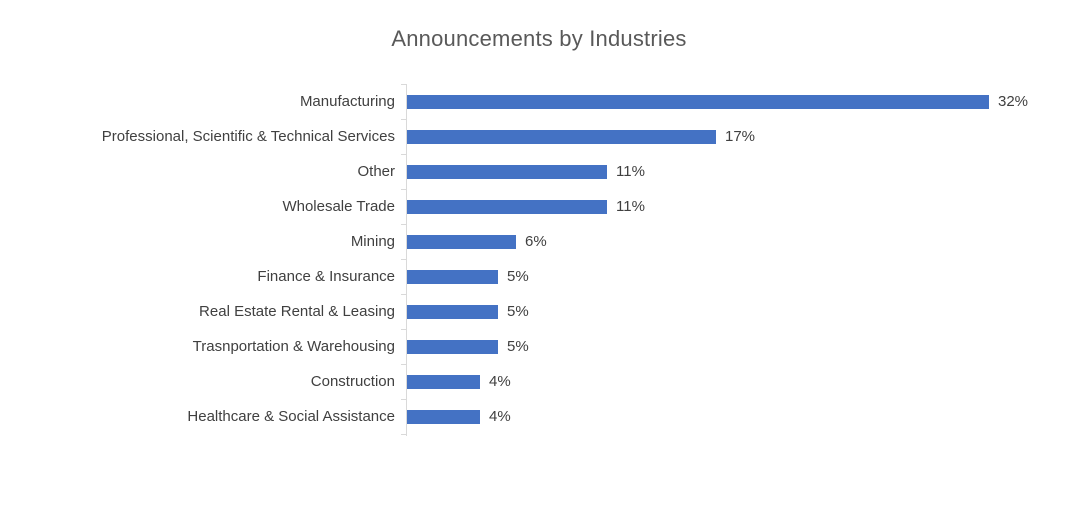  What do you see at coordinates (376, 171) in the screenshot?
I see `category-label: Other` at bounding box center [376, 171].